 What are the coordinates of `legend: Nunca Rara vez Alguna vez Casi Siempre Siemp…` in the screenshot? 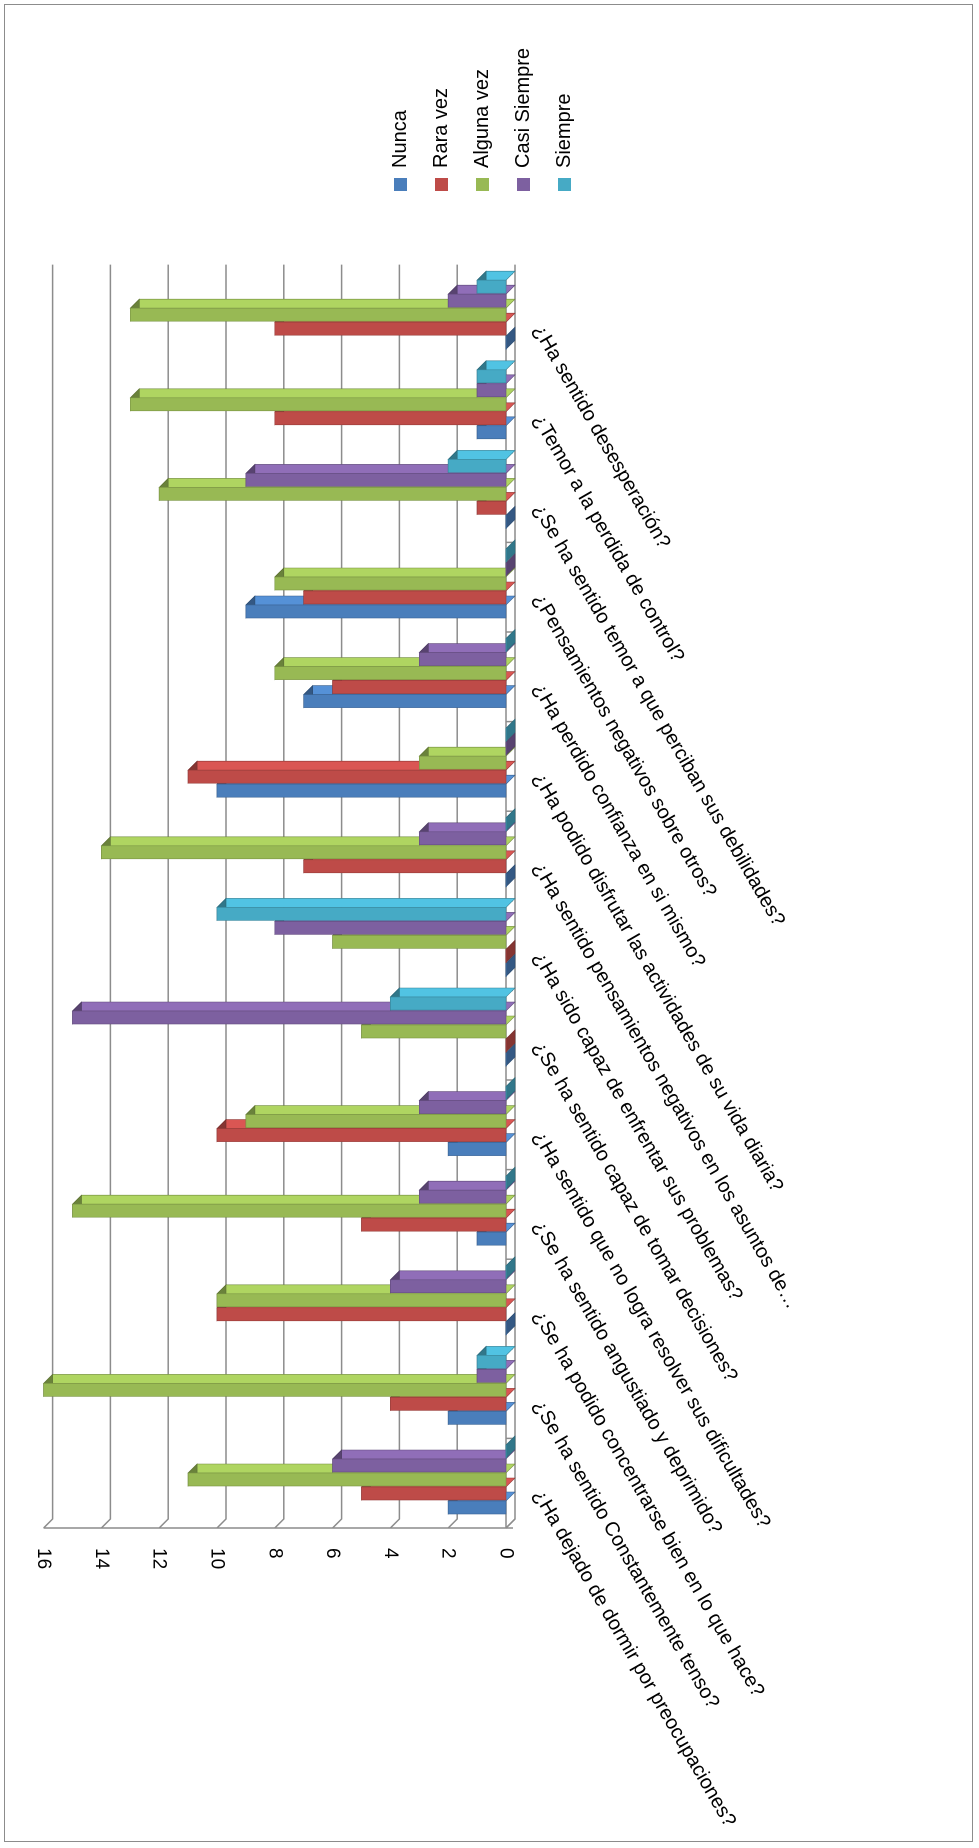 It's located at (482, 119).